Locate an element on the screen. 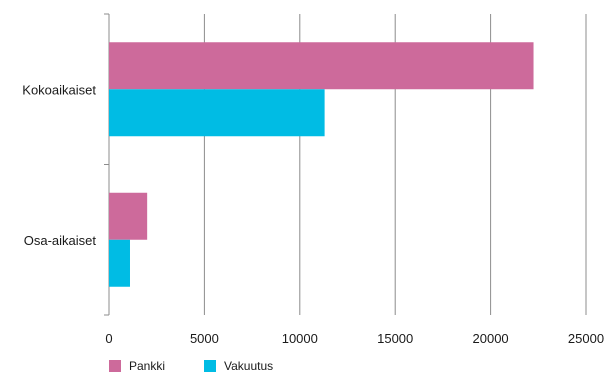 Image resolution: width=609 pixels, height=374 pixels. x-tick-label: 15000 is located at coordinates (395, 338).